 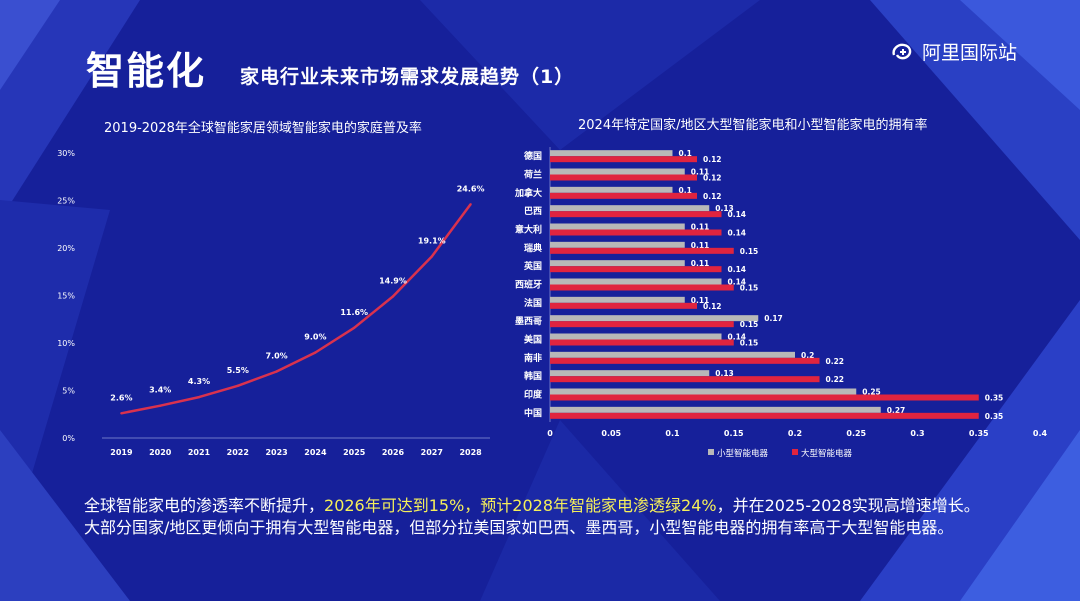 What do you see at coordinates (121, 397) in the screenshot?
I see `line-chart-data-label: 2.6%` at bounding box center [121, 397].